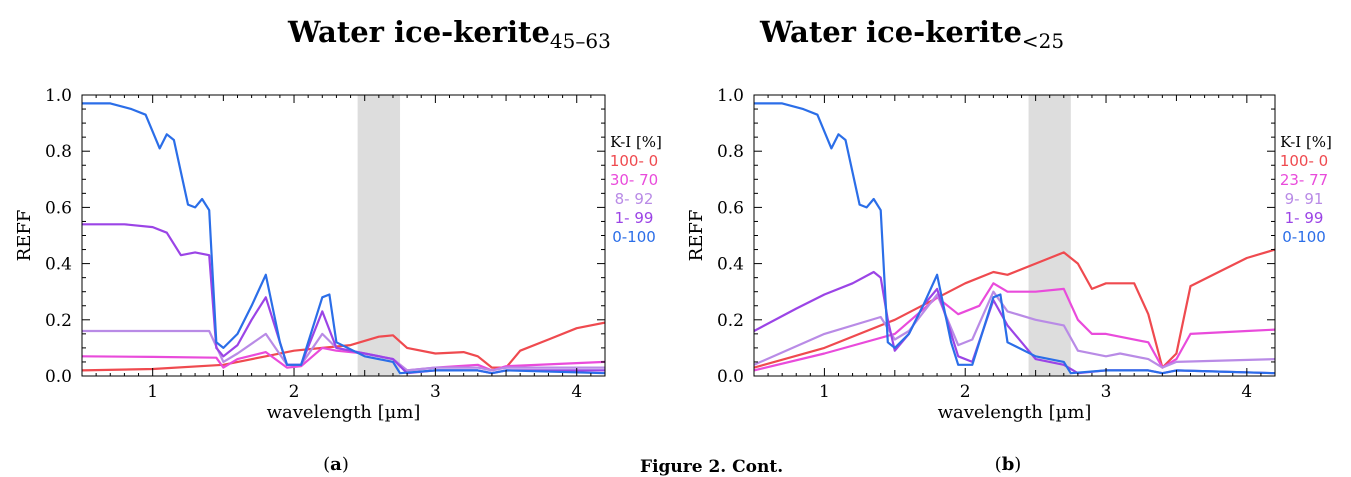 The height and width of the screenshot is (477, 1351). I want to click on panel-caption-letter: b, so click(1008, 464).